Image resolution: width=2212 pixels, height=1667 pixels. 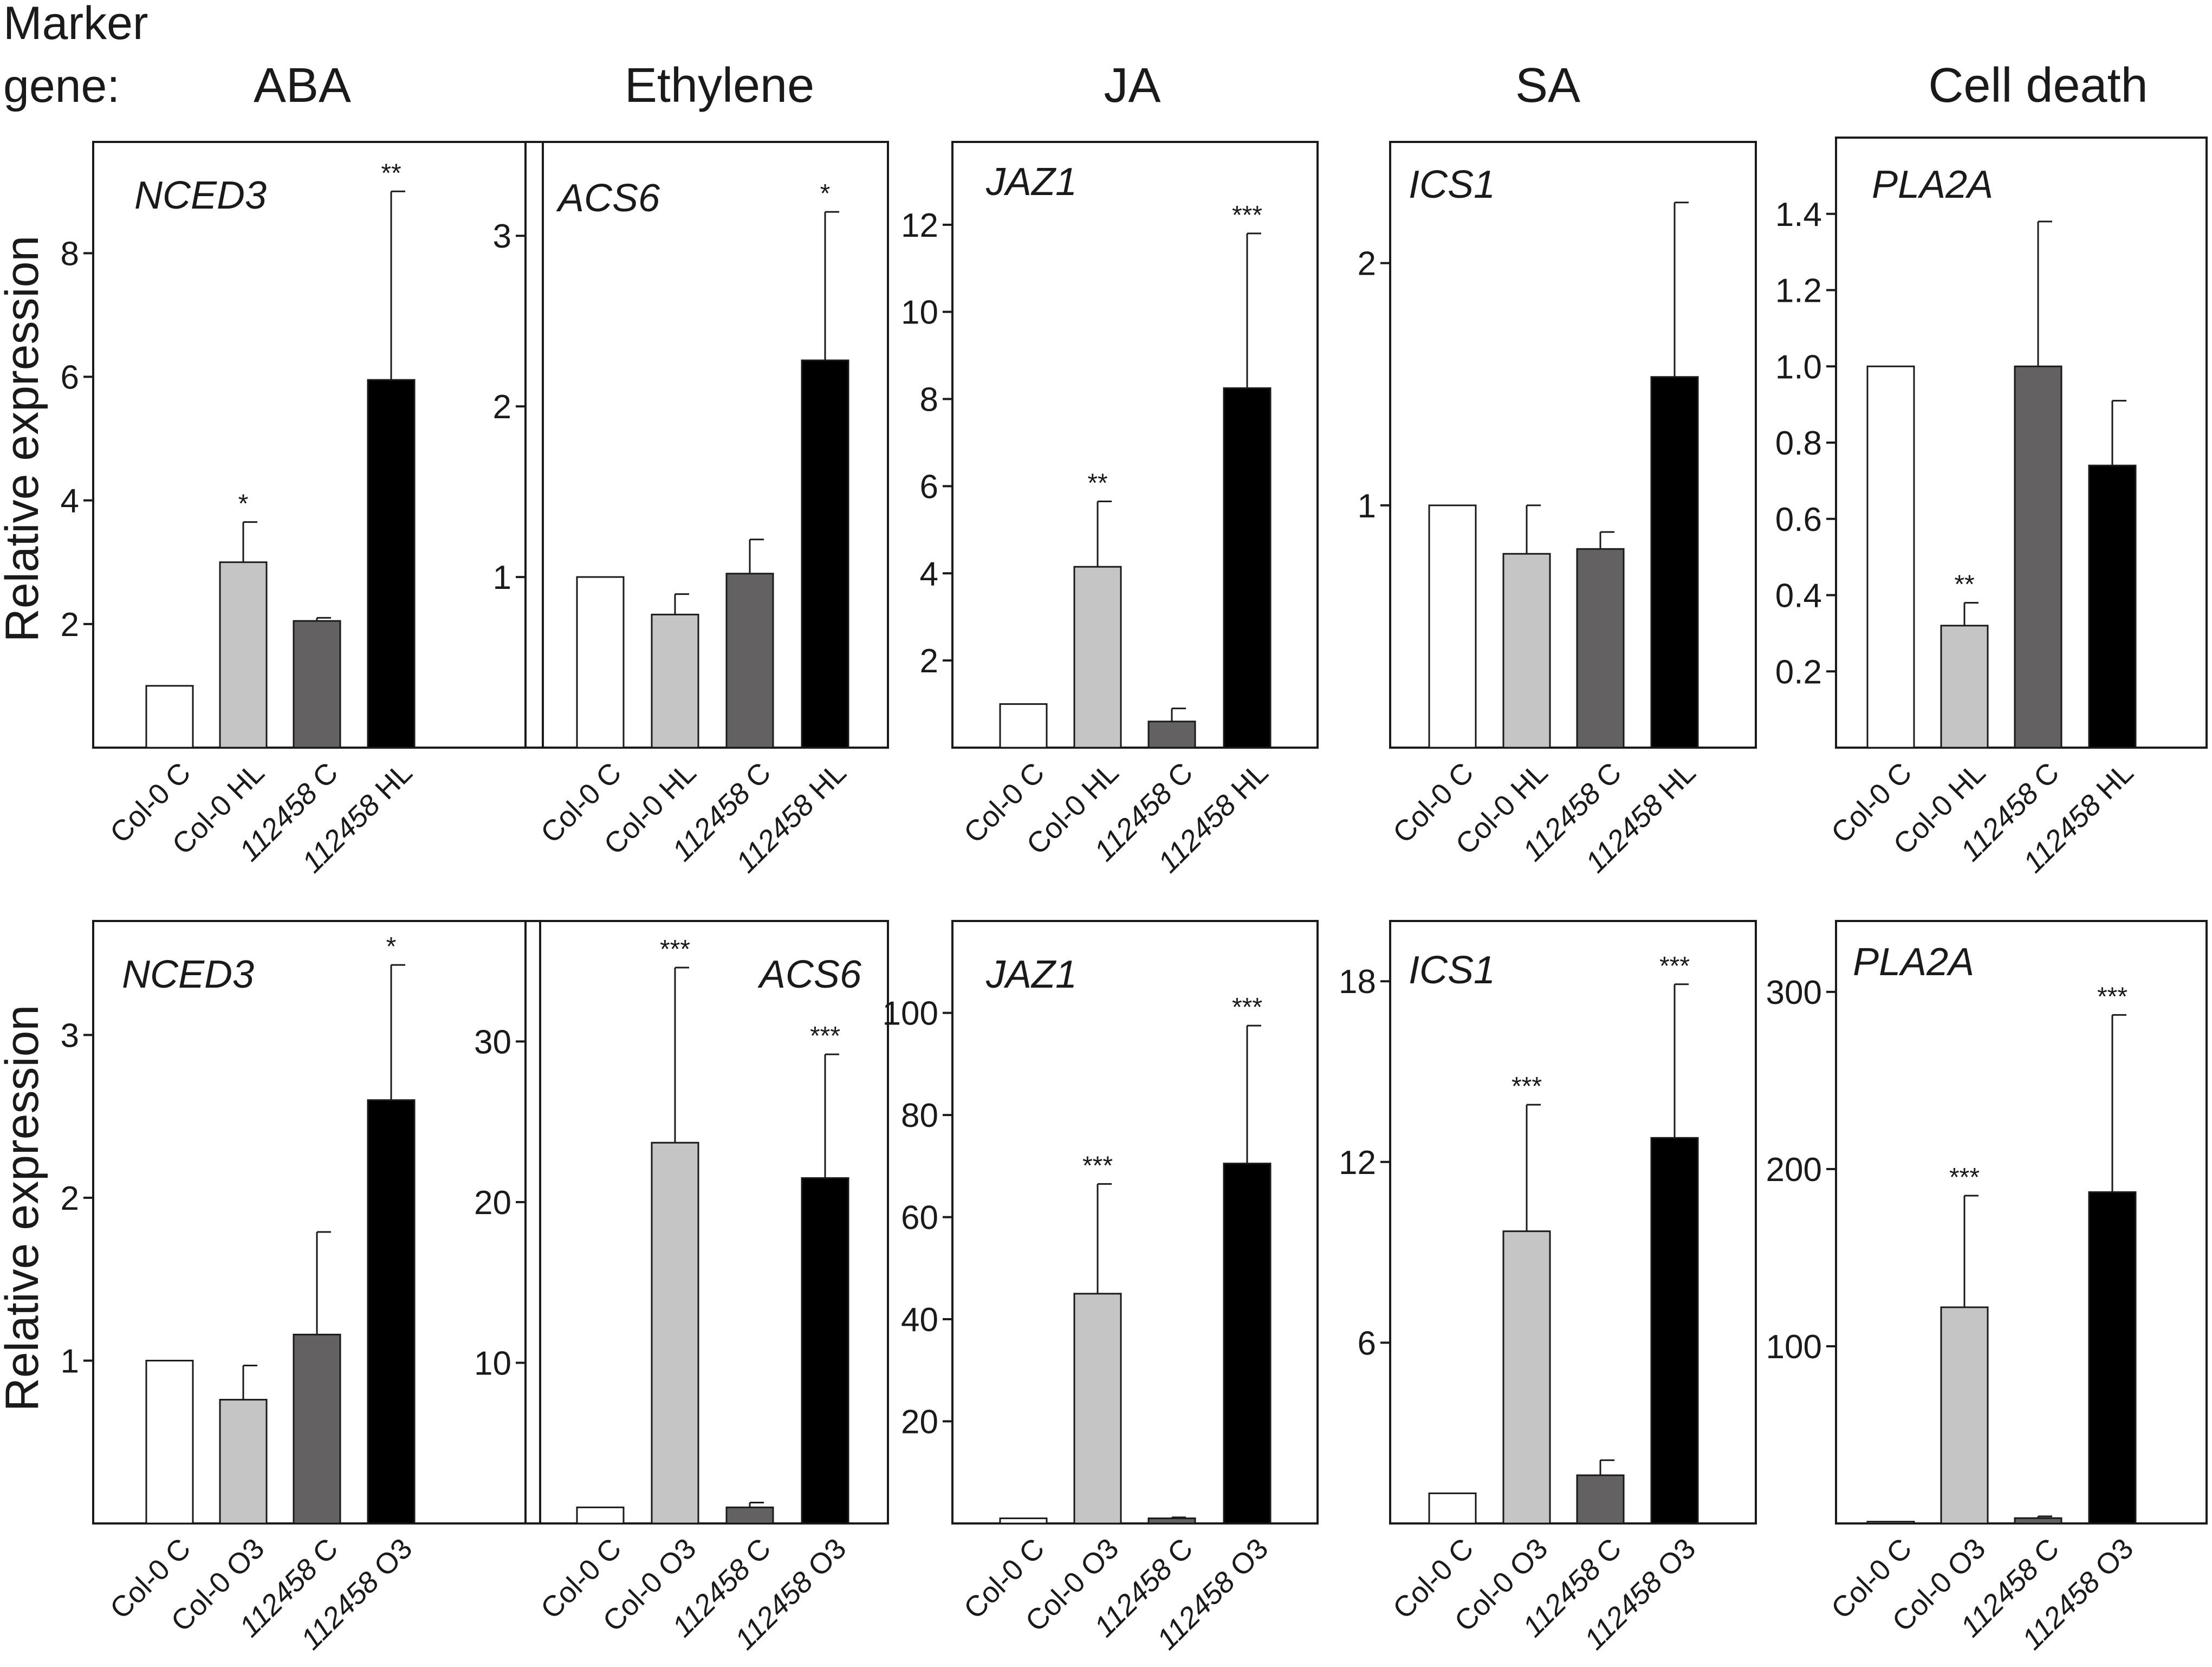 What do you see at coordinates (1798, 291) in the screenshot?
I see `y-tick-label: 1.2` at bounding box center [1798, 291].